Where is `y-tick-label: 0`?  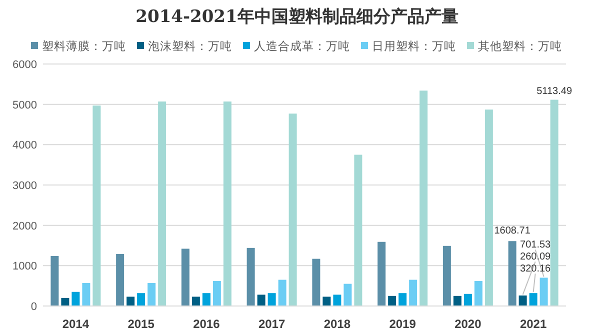
y-tick-label: 0 is located at coordinates (33, 307).